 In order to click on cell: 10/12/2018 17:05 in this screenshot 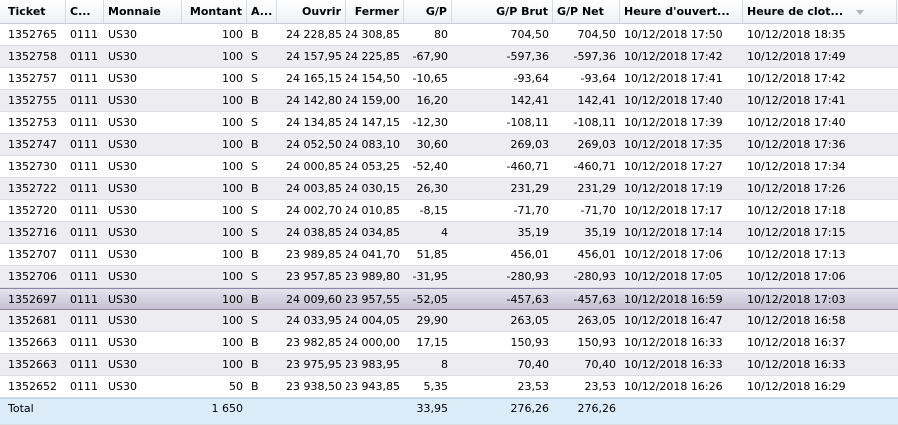, I will do `click(681, 276)`.